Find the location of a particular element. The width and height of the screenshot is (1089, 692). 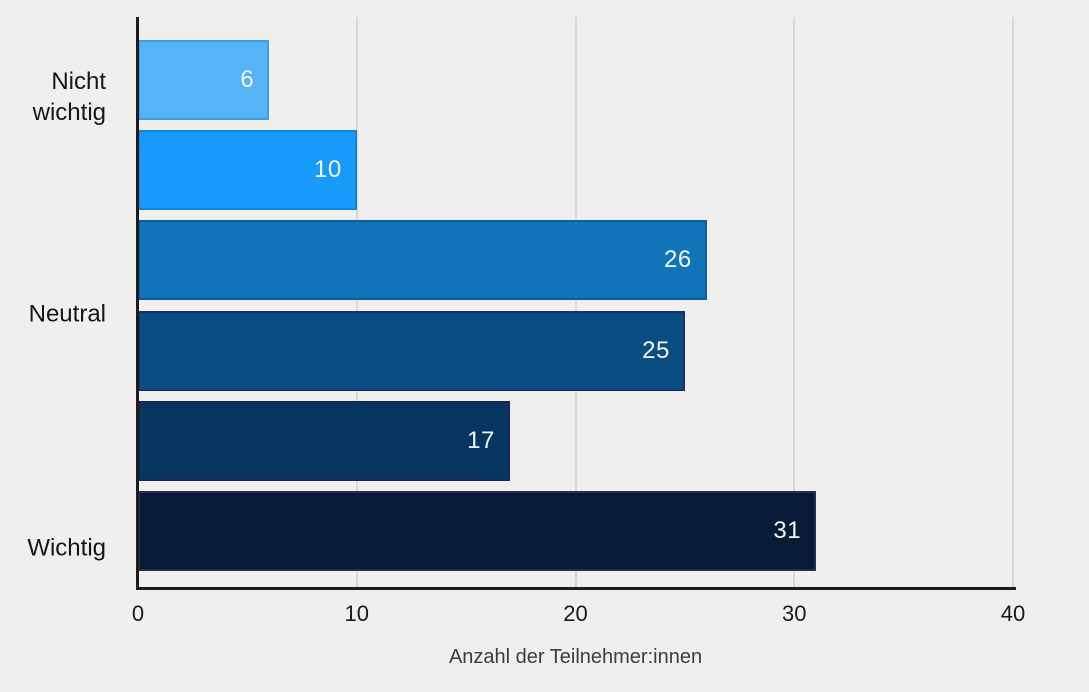

x-tick-label-10: 10 is located at coordinates (356, 613).